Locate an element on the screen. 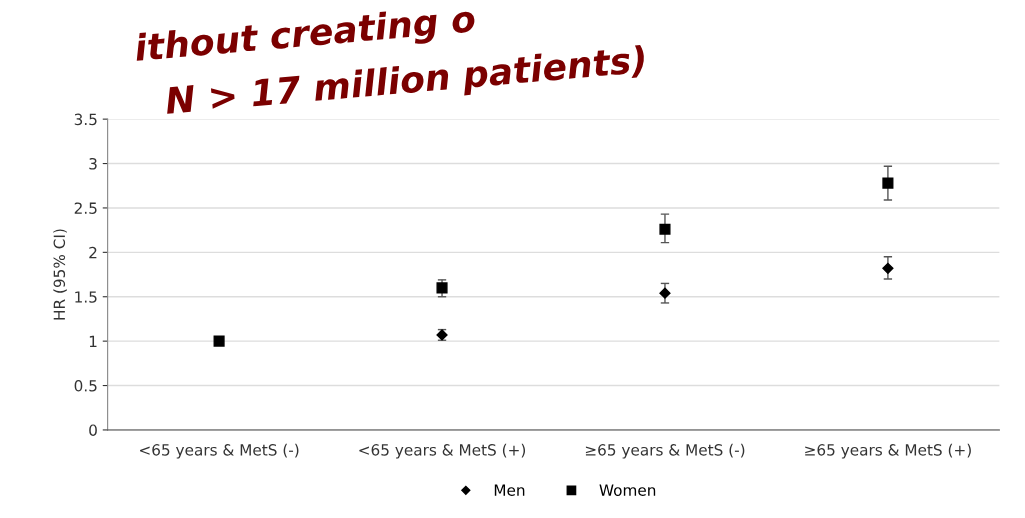 This screenshot has height=518, width=1025. y-tick-label: 1 is located at coordinates (93, 341).